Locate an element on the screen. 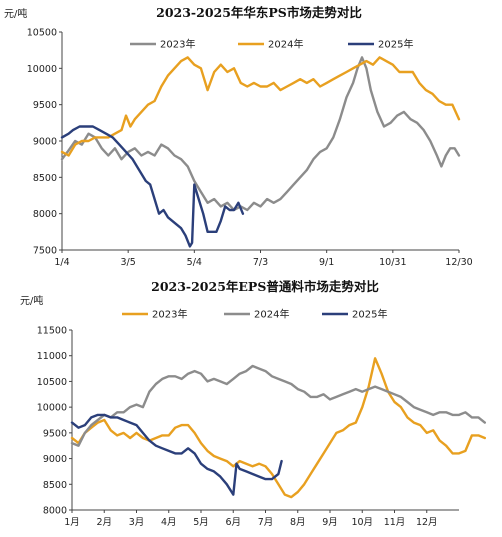 The width and height of the screenshot is (502, 537). chart1-legend: 2023年 2024年 2025年 is located at coordinates (271, 44).